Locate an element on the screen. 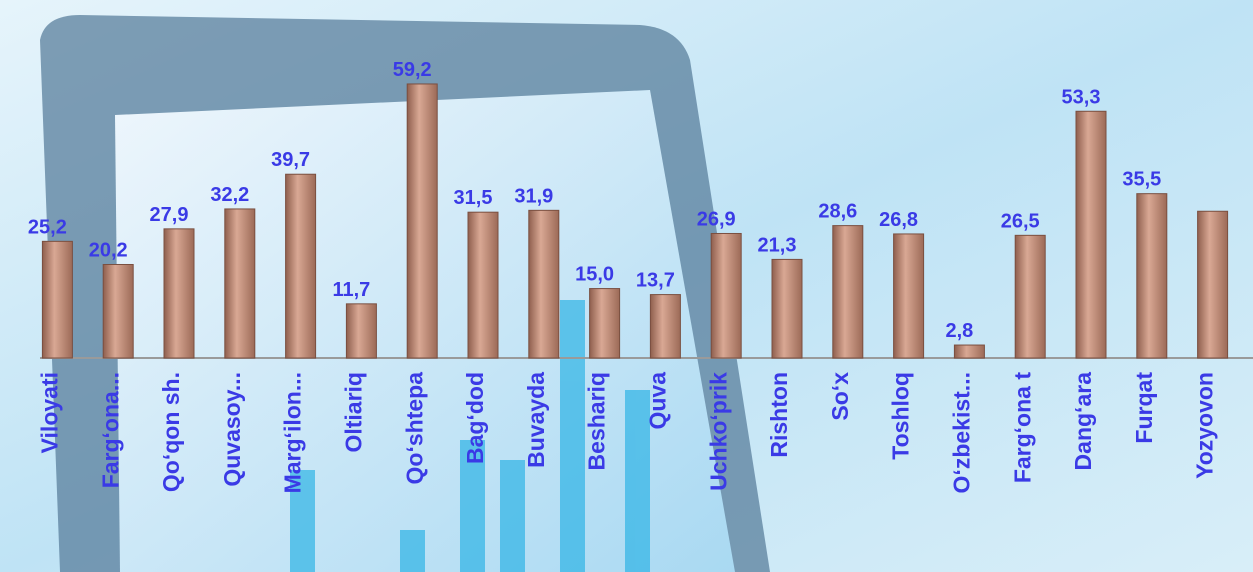 The width and height of the screenshot is (1253, 572). x-tick-label: Furqat is located at coordinates (1144, 408).